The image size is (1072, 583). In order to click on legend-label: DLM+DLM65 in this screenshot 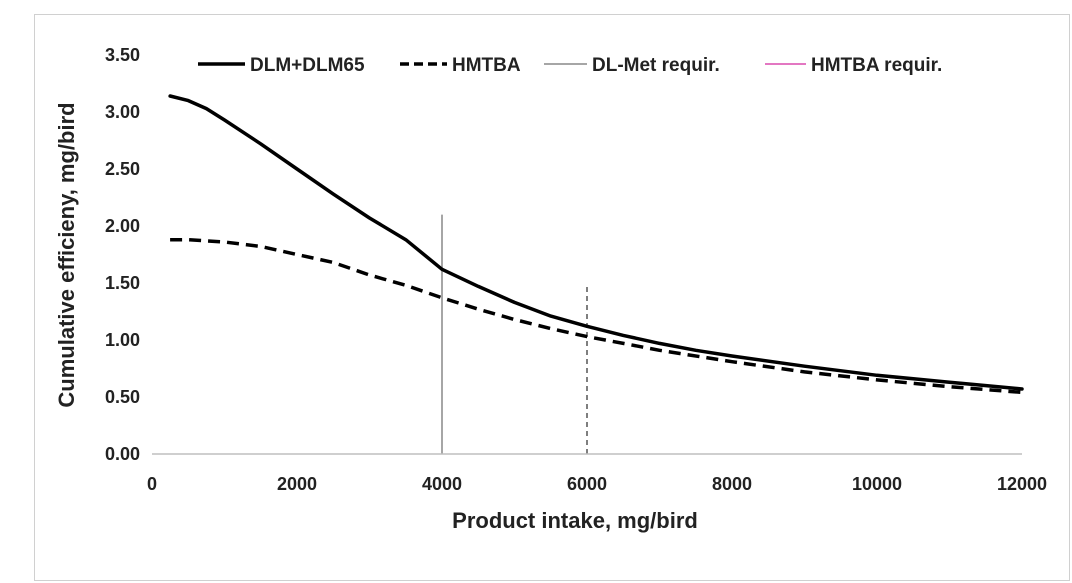, I will do `click(307, 65)`.